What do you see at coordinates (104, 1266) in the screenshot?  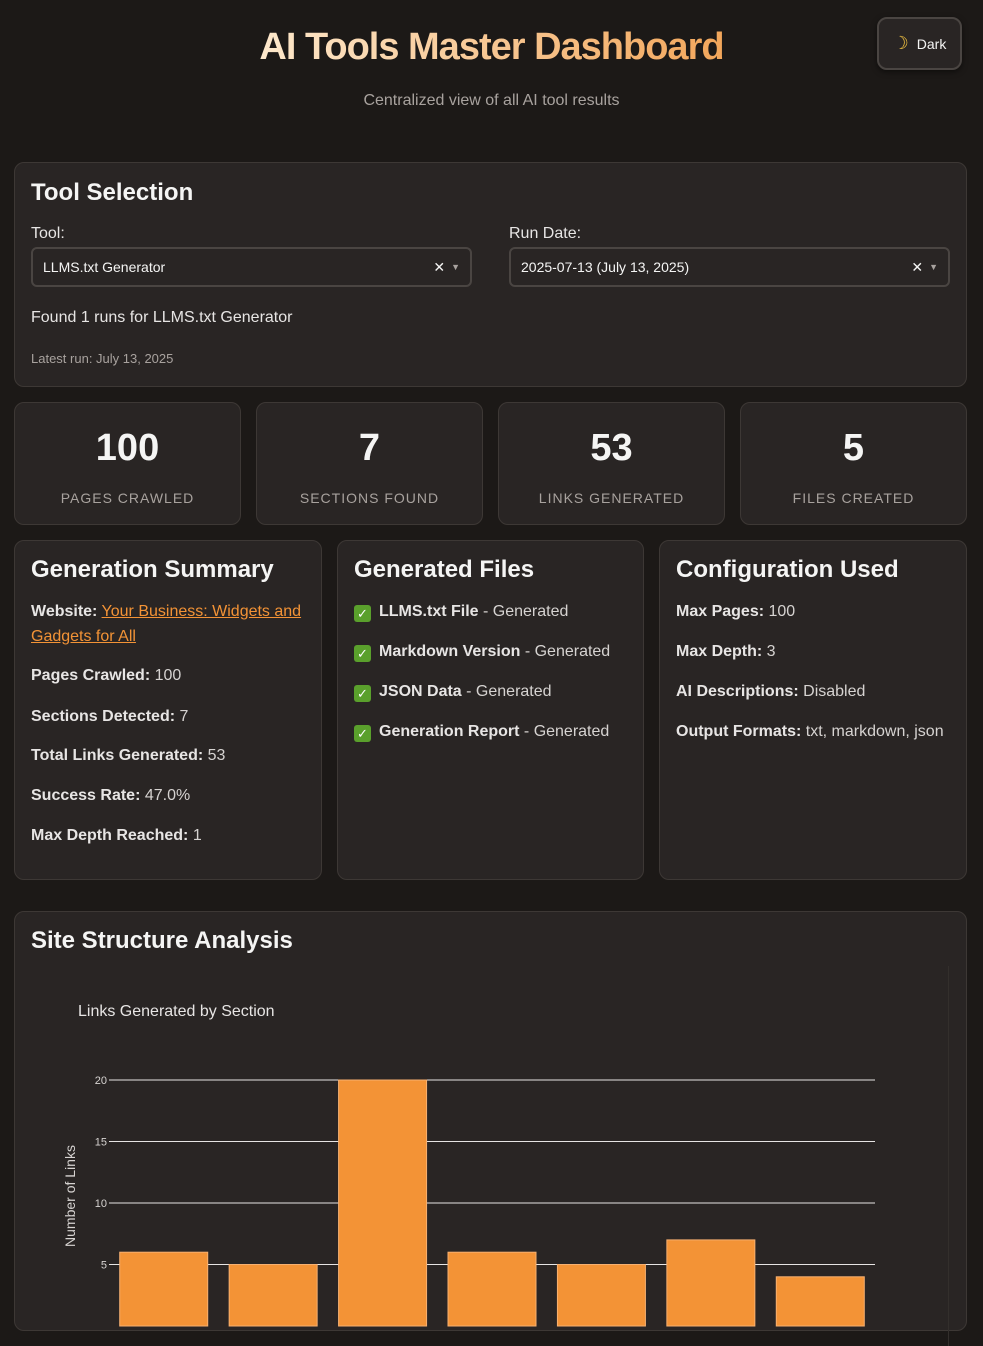 I see `y-tick-label: 5` at bounding box center [104, 1266].